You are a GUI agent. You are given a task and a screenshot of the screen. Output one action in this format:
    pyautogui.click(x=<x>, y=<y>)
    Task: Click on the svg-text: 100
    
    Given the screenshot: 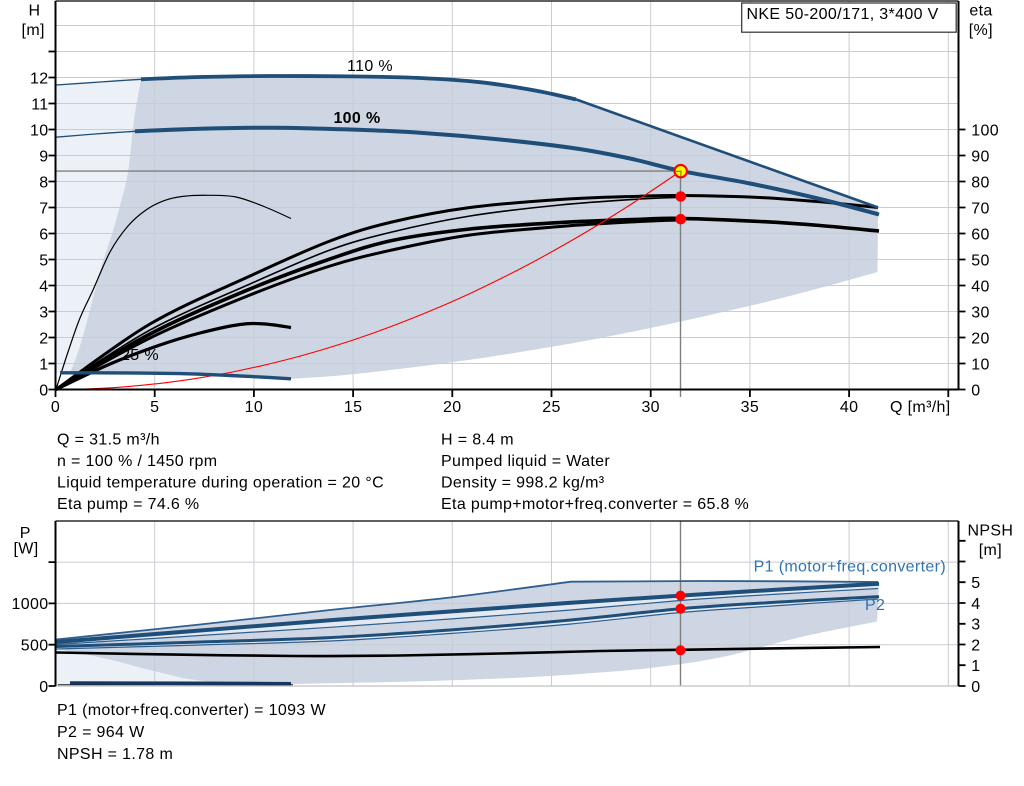 What is the action you would take?
    pyautogui.click(x=985, y=130)
    